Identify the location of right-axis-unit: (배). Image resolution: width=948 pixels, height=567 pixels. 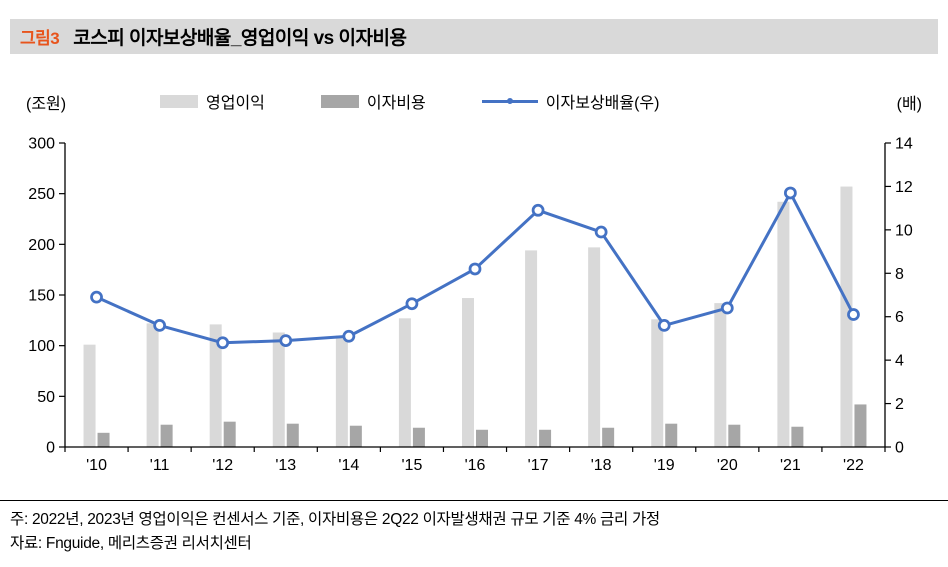
(909, 104).